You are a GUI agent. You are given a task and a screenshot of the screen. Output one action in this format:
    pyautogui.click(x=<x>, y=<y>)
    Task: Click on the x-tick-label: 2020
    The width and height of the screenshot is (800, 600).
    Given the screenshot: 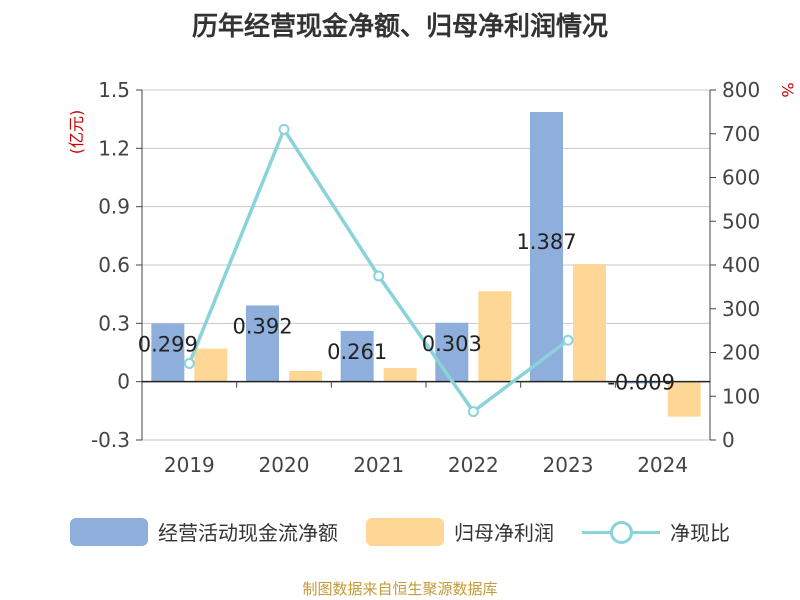 What is the action you would take?
    pyautogui.click(x=284, y=465)
    